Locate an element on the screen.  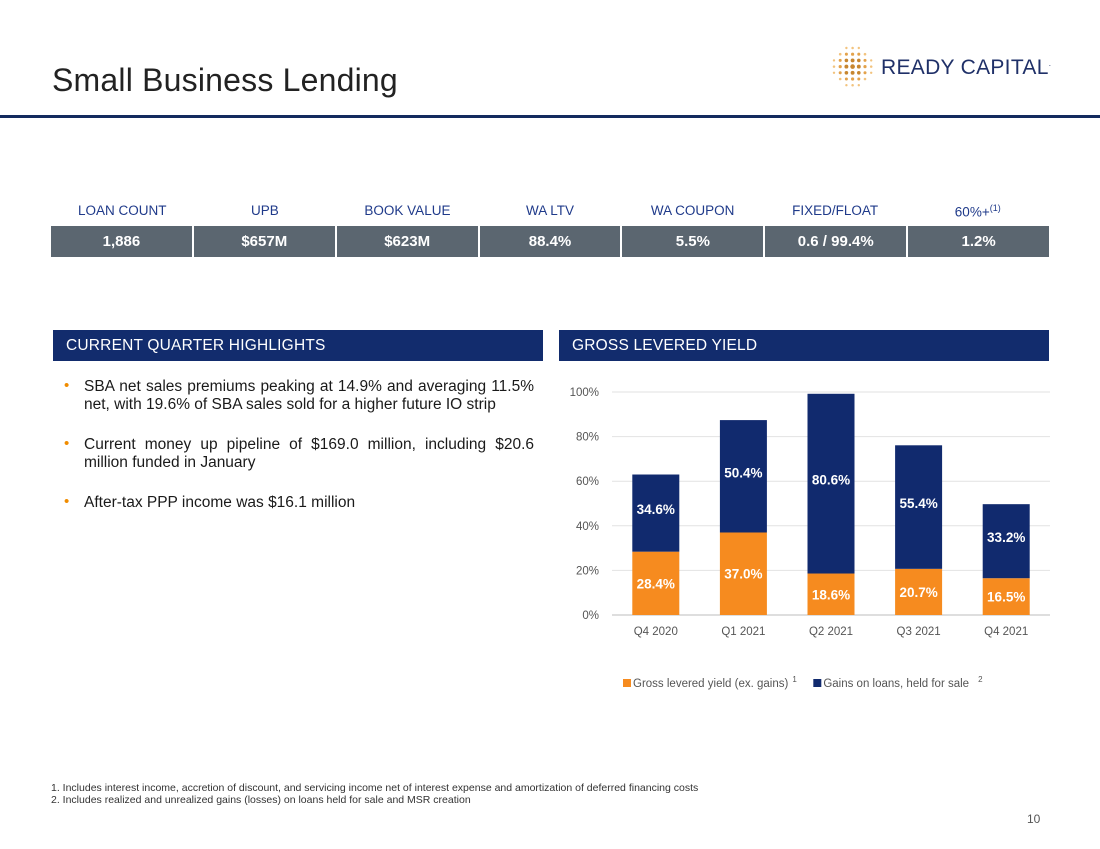
legend-footnote: 2 is located at coordinates (980, 679).